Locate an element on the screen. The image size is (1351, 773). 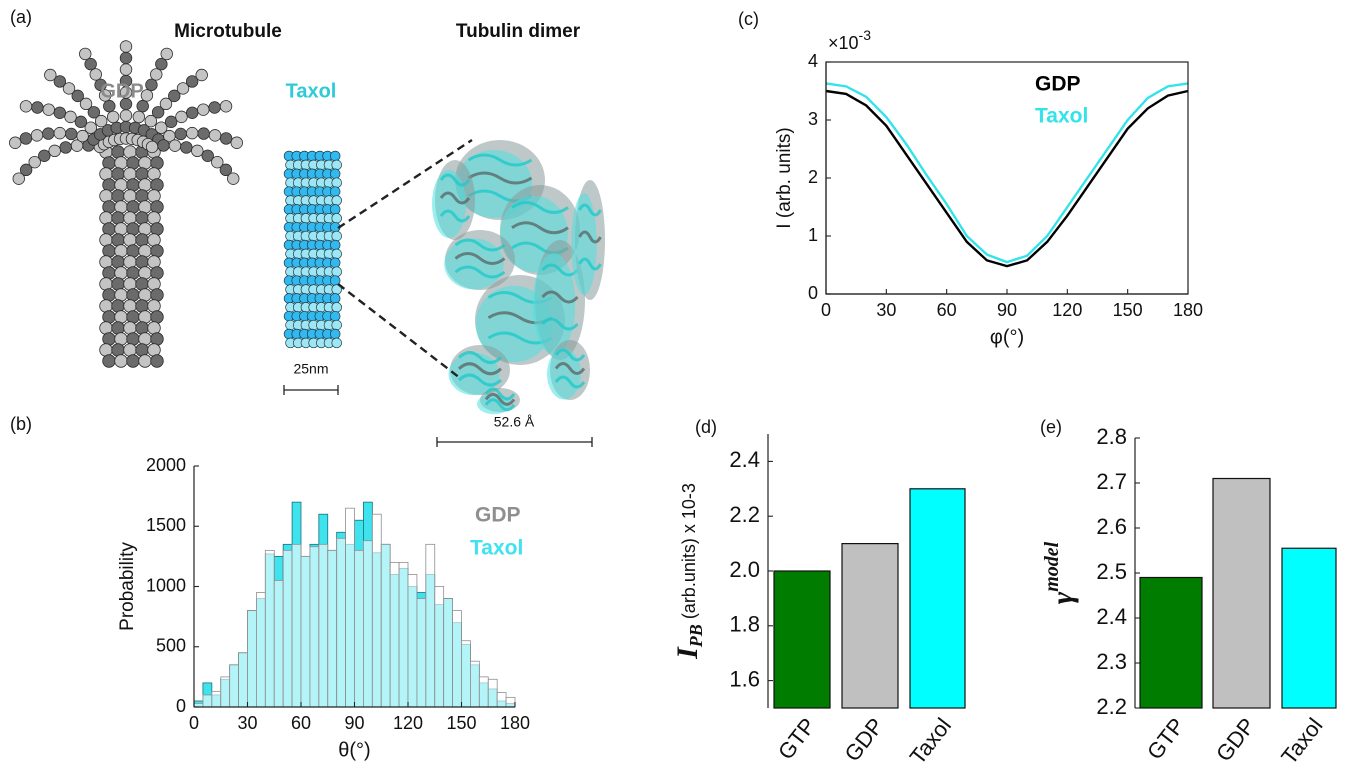
x-tick-label: 60 is located at coordinates (301, 723).